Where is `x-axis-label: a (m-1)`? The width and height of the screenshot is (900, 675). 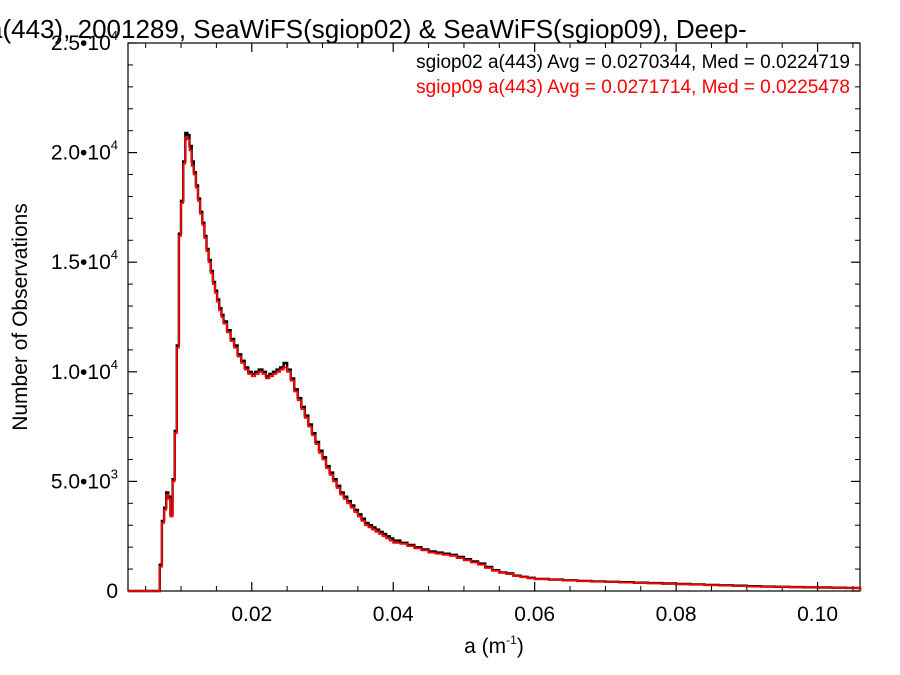 x-axis-label: a (m-1) is located at coordinates (494, 645).